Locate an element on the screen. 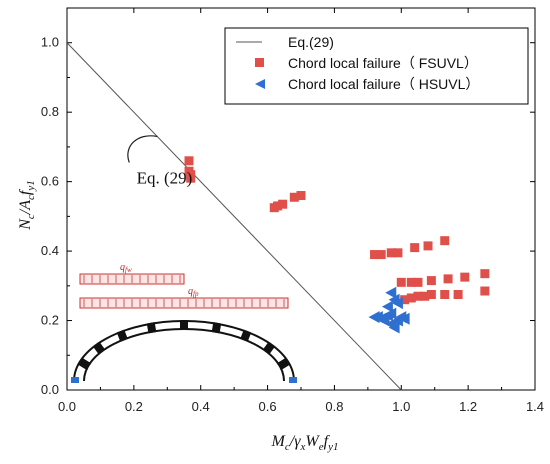 This screenshot has height=464, width=550. load-arrows-qfw is located at coordinates (132, 279).